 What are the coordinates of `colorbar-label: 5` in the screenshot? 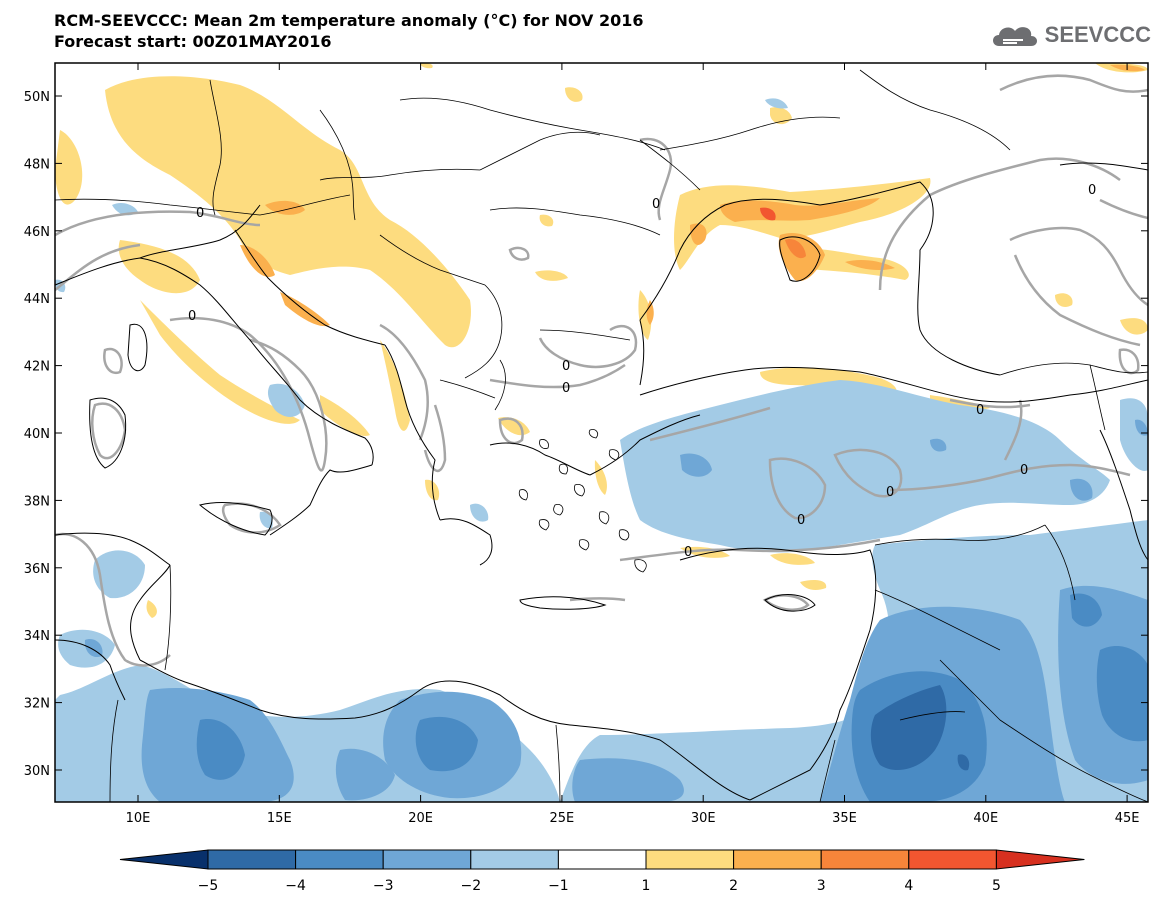 It's located at (996, 886).